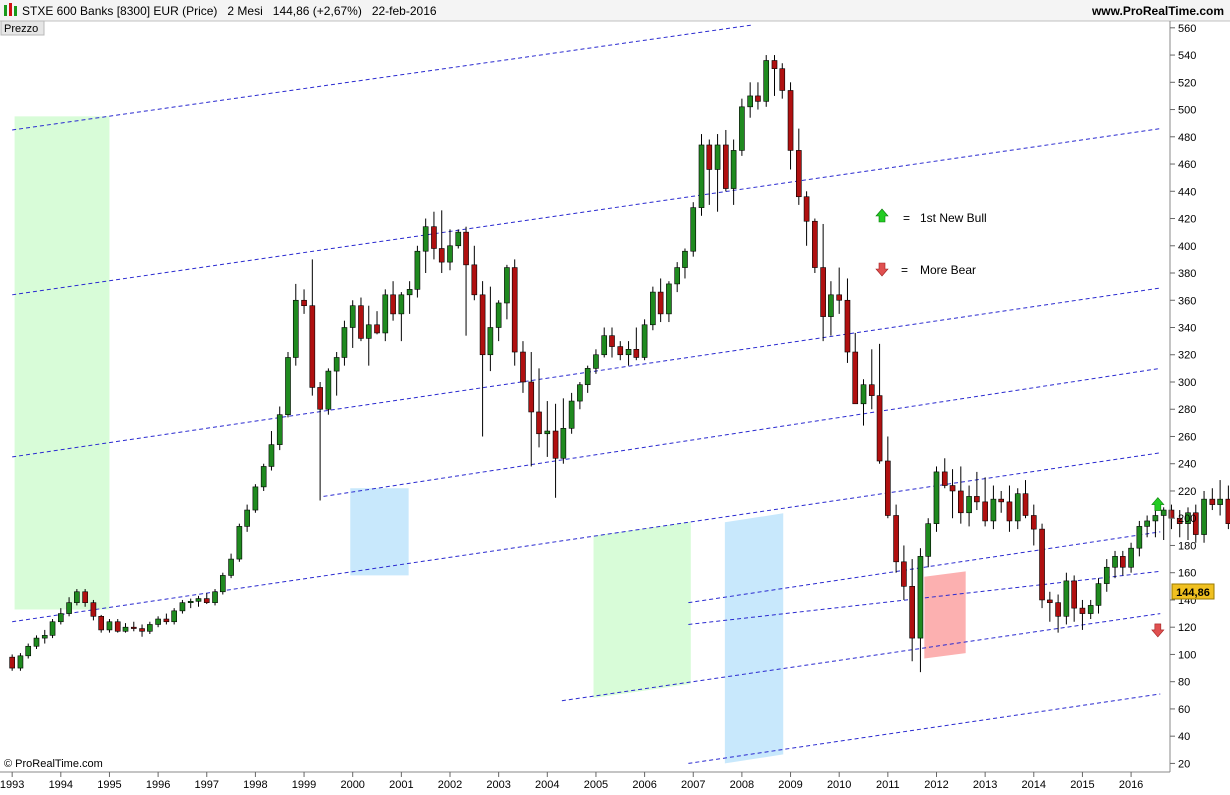 This screenshot has height=795, width=1230. Describe the element at coordinates (401, 784) in the screenshot. I see `x-tick-label: 2001` at that location.